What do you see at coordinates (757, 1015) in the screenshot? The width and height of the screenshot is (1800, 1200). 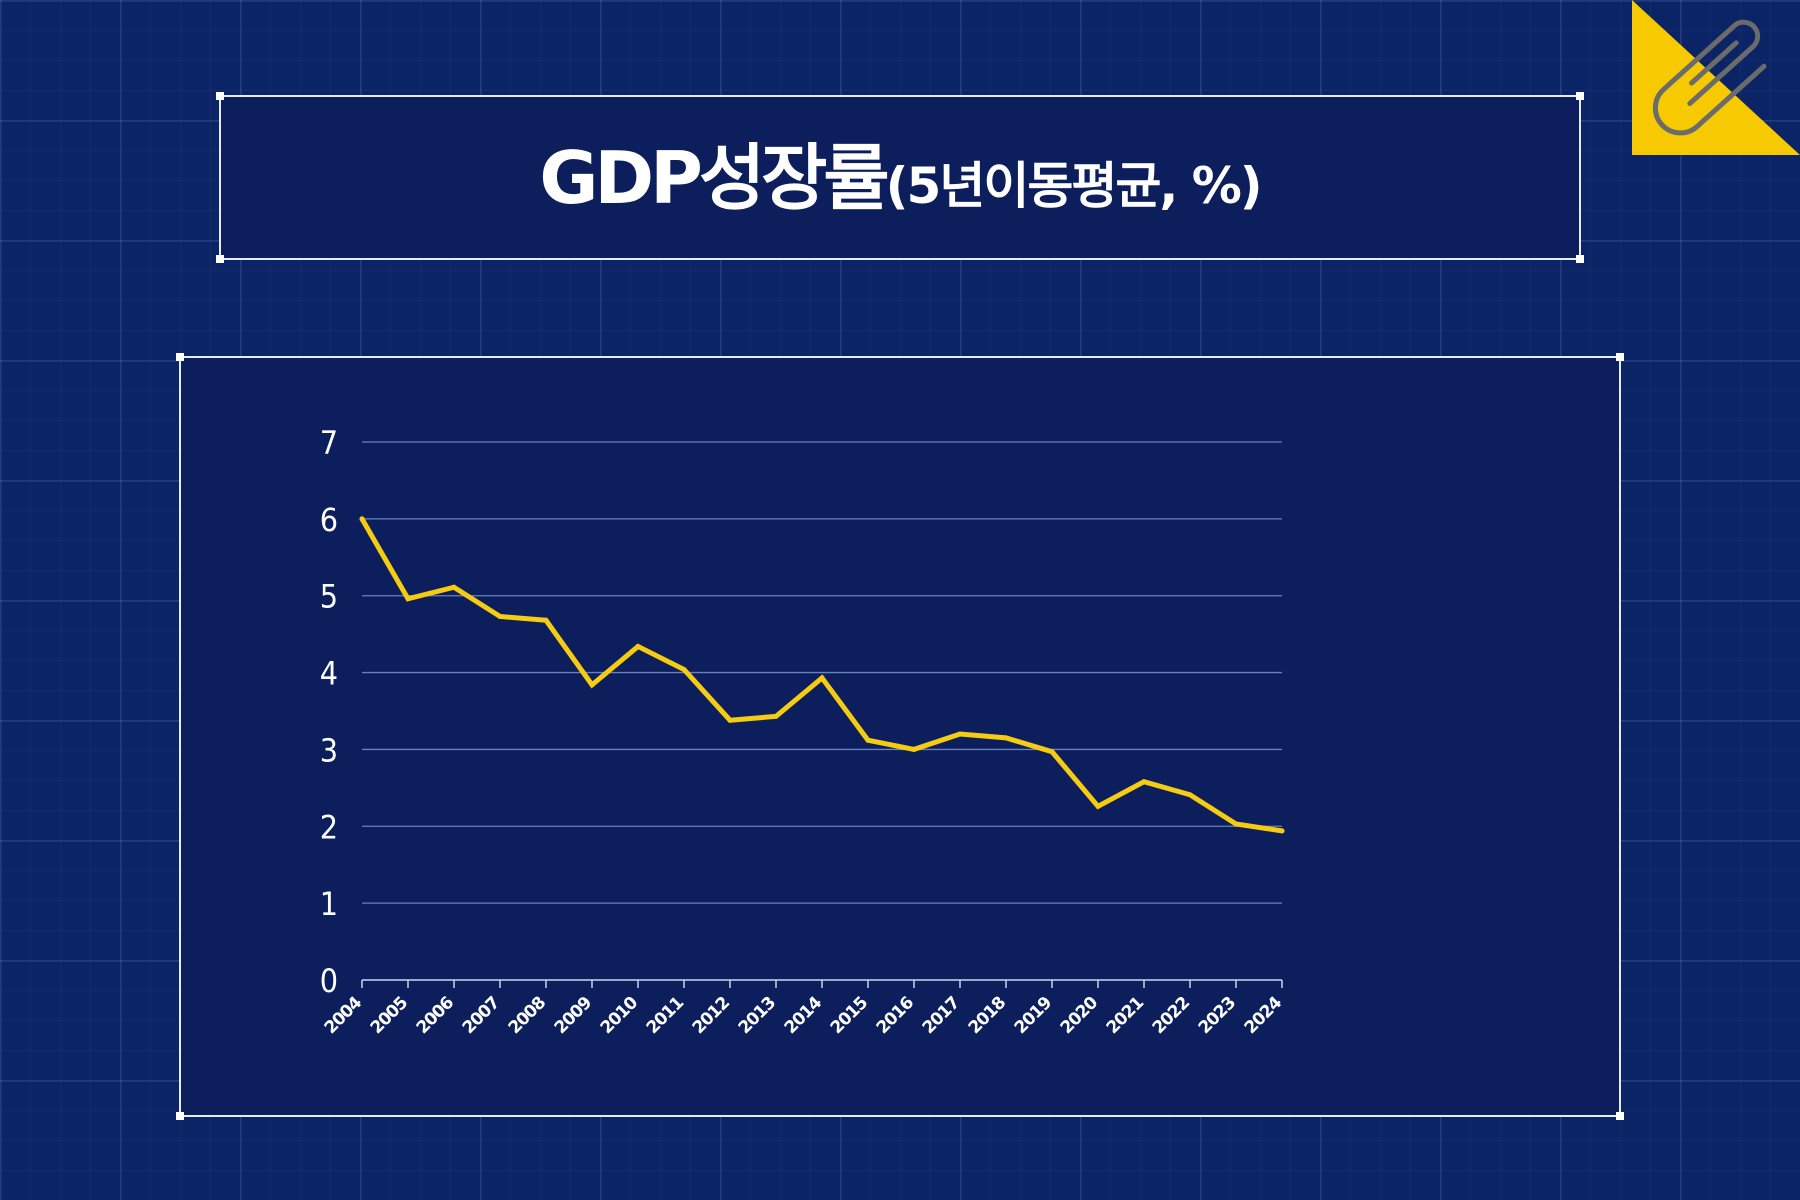 I see `x-tick-label: 2013` at bounding box center [757, 1015].